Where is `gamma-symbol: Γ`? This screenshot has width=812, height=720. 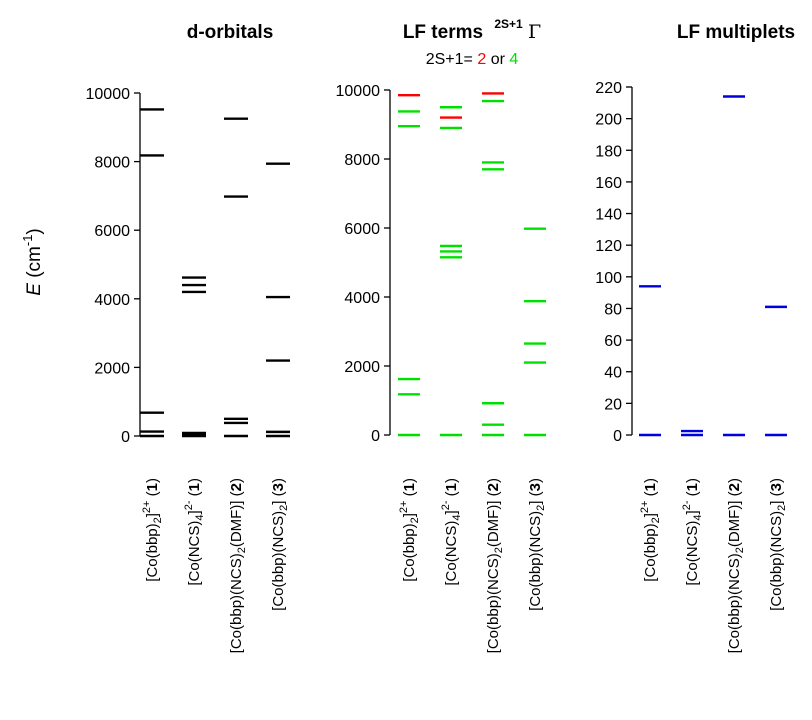 gamma-symbol: Γ is located at coordinates (534, 32).